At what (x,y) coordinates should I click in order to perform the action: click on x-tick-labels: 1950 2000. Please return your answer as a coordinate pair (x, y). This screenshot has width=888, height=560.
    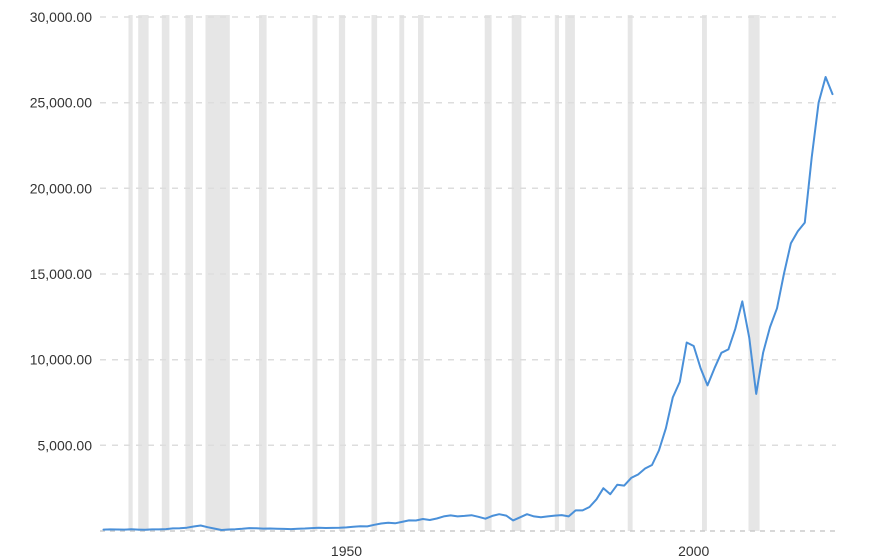
    Looking at the image, I should click on (520, 551).